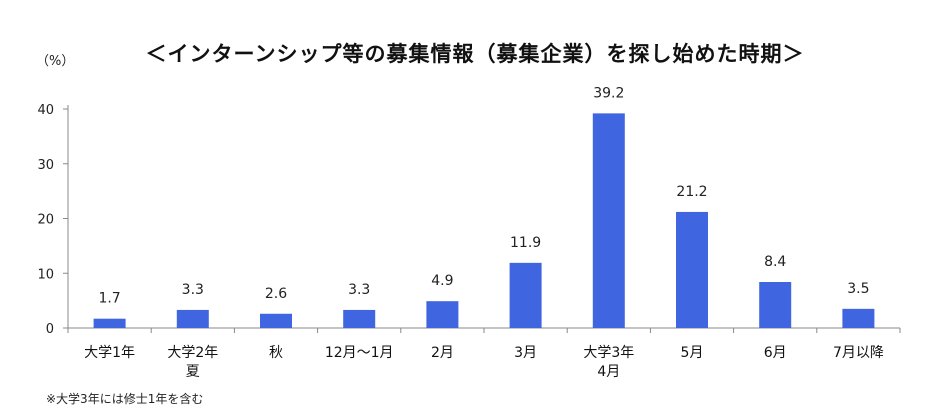 The height and width of the screenshot is (416, 950). I want to click on data-label: 3.5, so click(858, 289).